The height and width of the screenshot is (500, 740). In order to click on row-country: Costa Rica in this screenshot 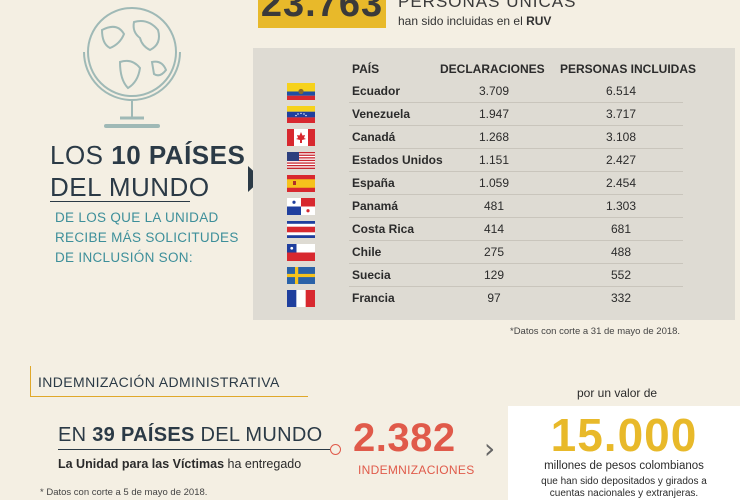, I will do `click(383, 229)`.